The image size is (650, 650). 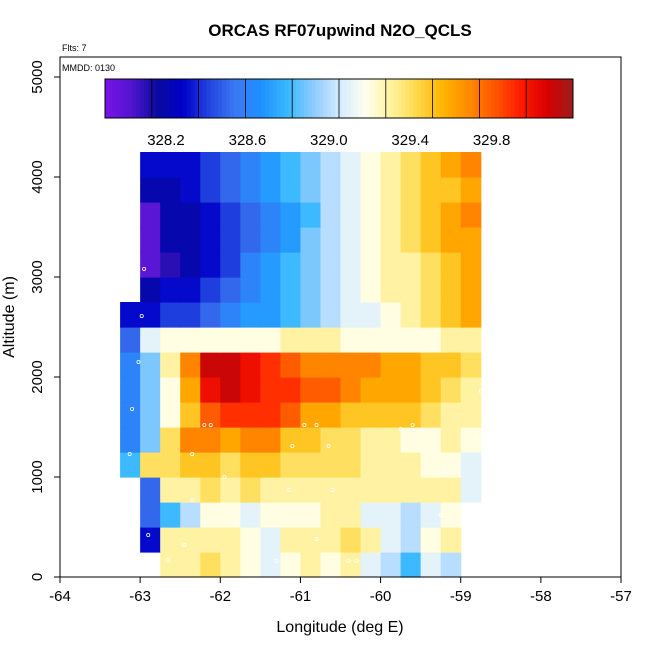 What do you see at coordinates (492, 140) in the screenshot?
I see `colorbar-tick-label: 329.8` at bounding box center [492, 140].